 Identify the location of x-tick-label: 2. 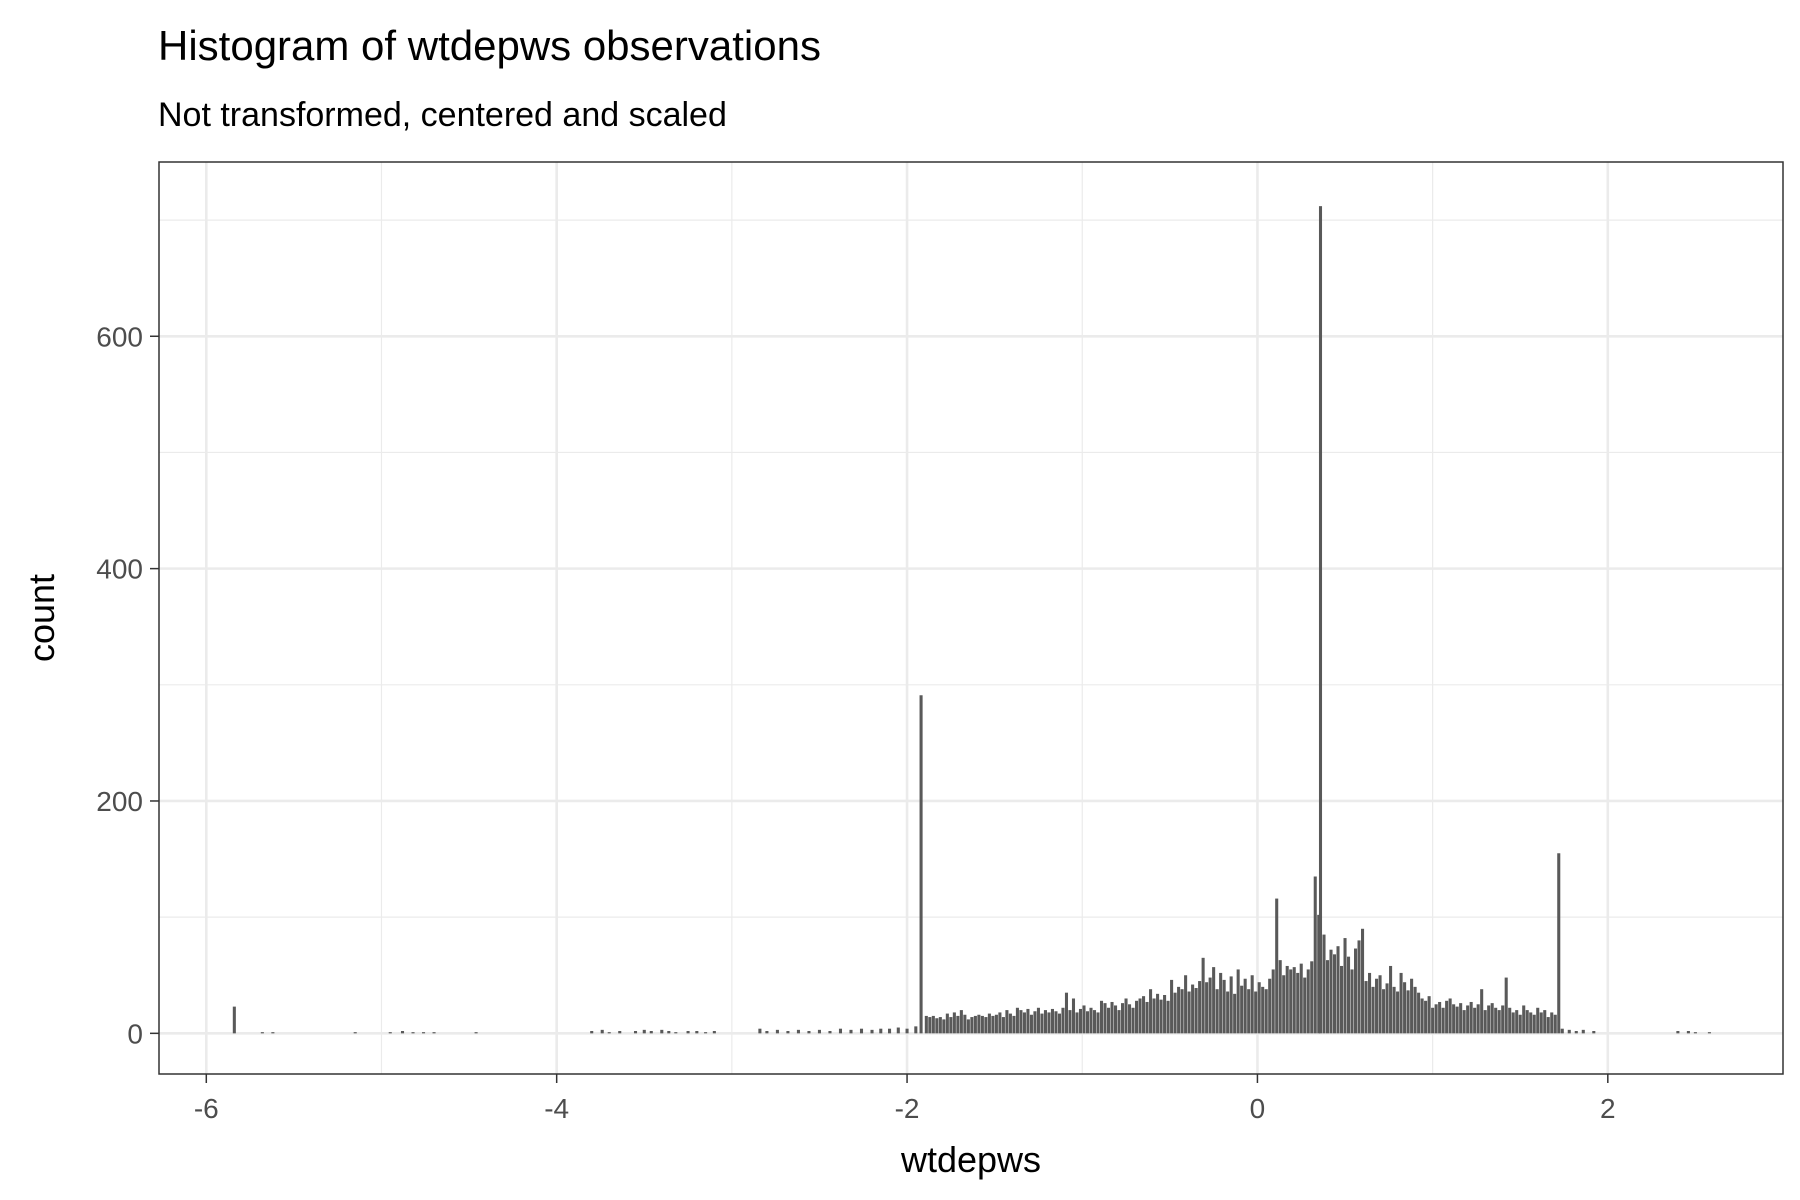
(1608, 1108).